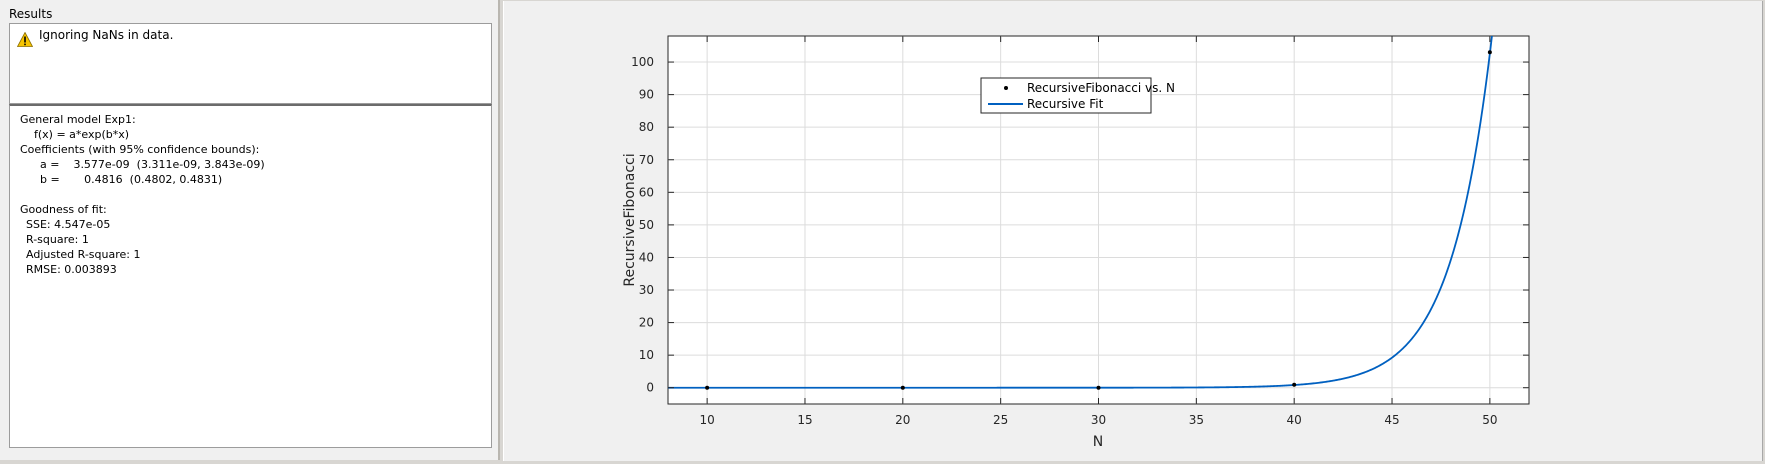  Describe the element at coordinates (1101, 88) in the screenshot. I see `legend-item-data: RecursiveFibonacci vs. N` at that location.